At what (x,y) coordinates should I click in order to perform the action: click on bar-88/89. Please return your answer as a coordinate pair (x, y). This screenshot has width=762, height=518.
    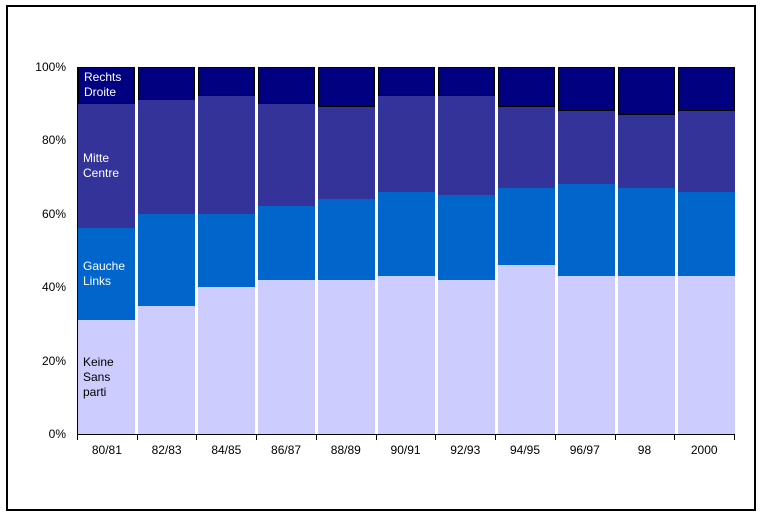
    Looking at the image, I should click on (346, 250).